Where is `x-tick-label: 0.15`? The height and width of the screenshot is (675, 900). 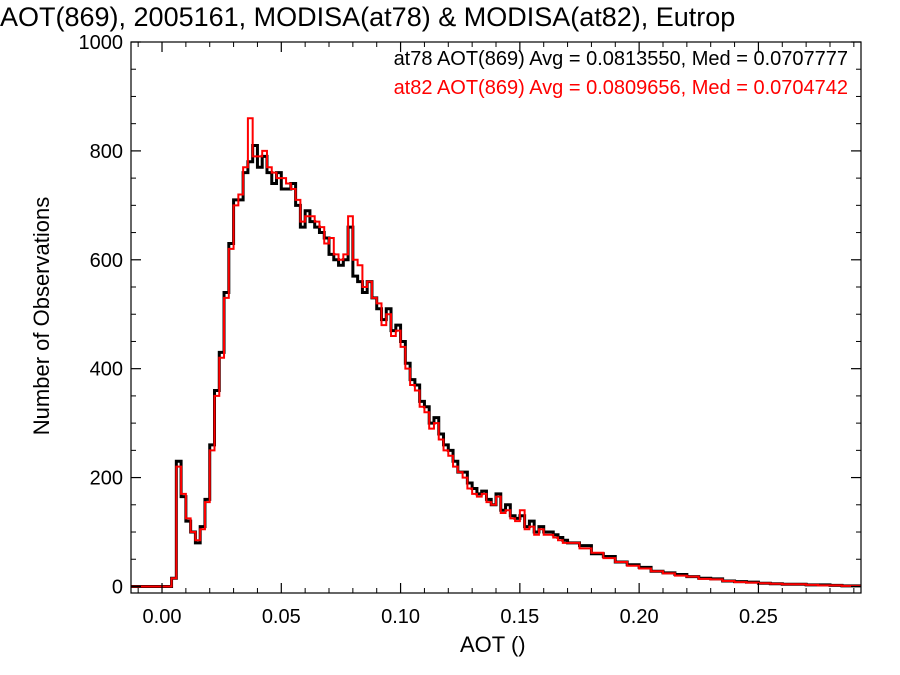
x-tick-label: 0.15 is located at coordinates (519, 617).